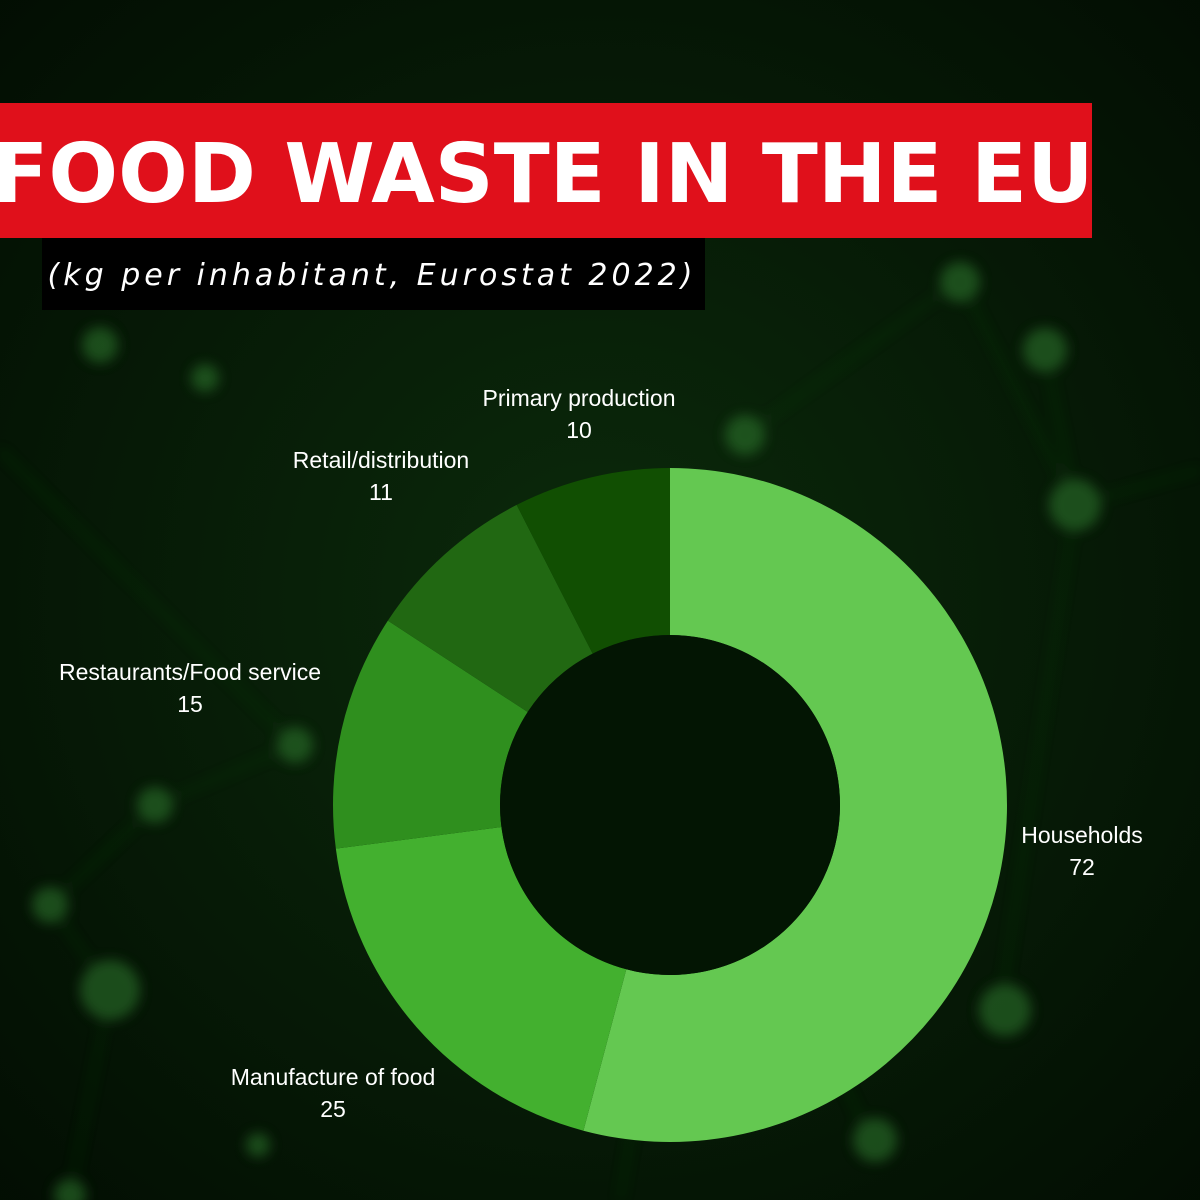 The height and width of the screenshot is (1200, 1200). Describe the element at coordinates (333, 1077) in the screenshot. I see `slice-label: Manufacture of food` at that location.